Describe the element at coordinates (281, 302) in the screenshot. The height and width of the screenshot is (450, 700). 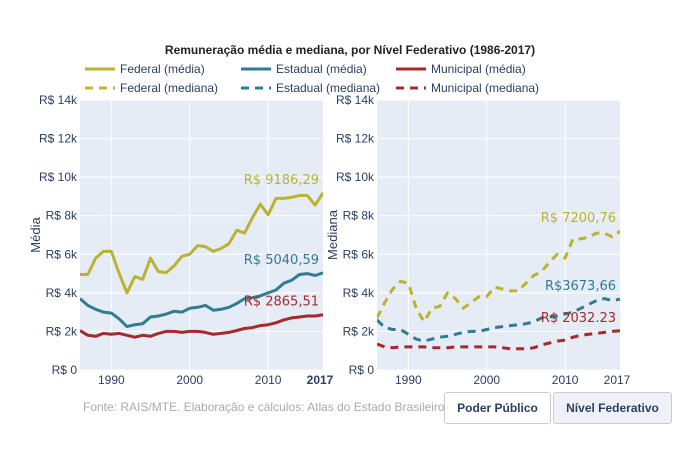
I see `annotation-label: R$ 2865,51` at that location.